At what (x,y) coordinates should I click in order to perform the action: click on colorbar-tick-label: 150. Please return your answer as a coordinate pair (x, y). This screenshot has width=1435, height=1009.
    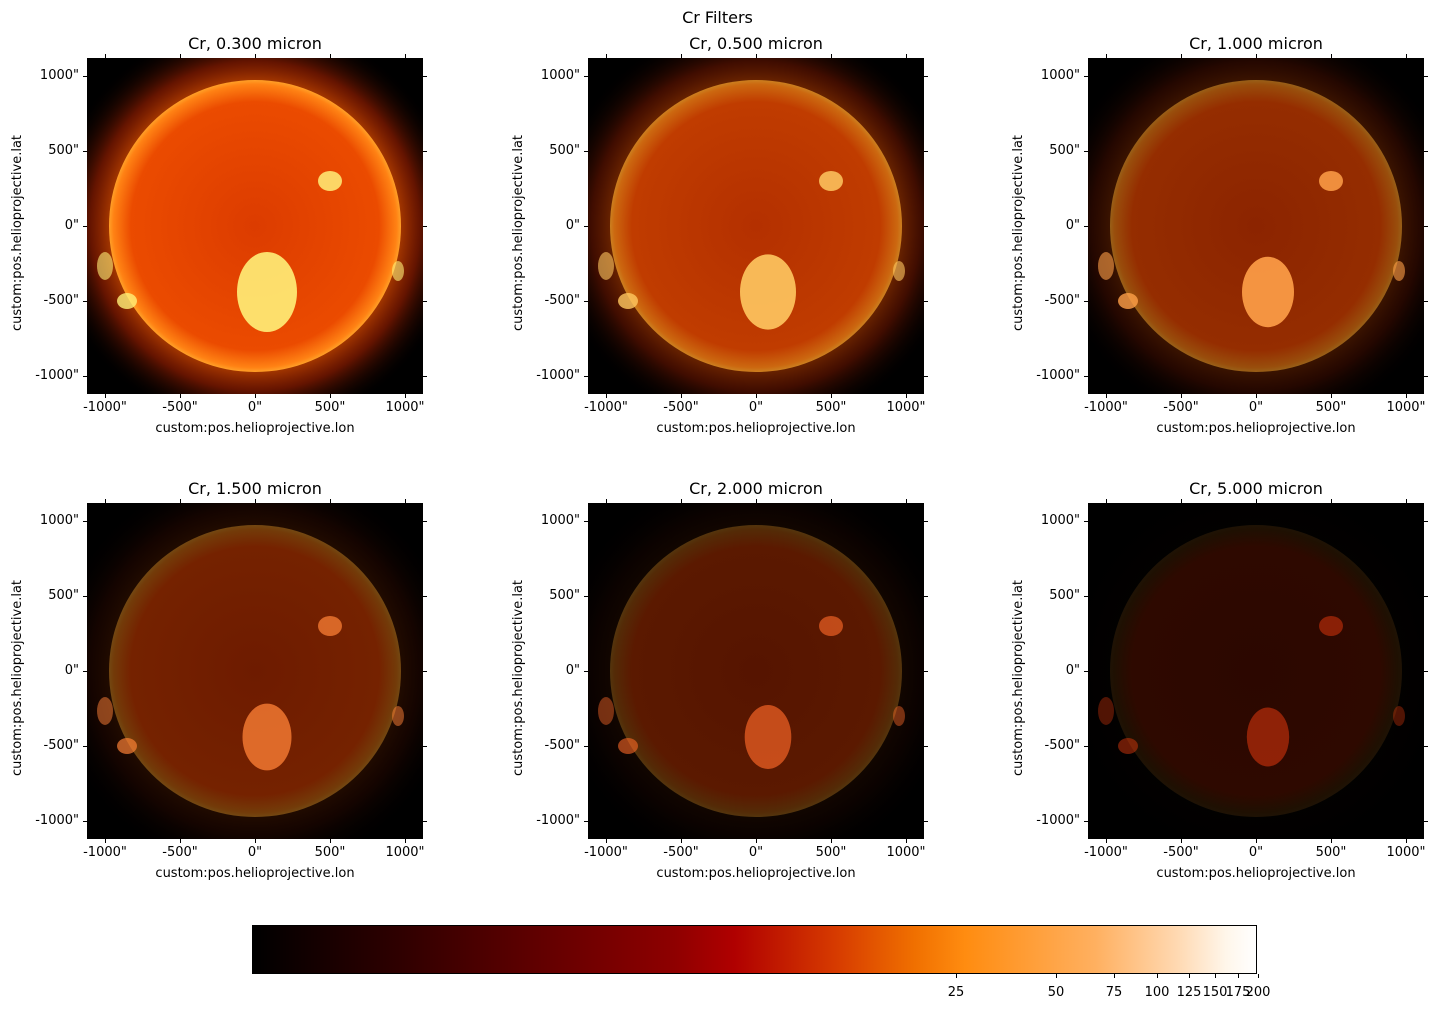
    Looking at the image, I should click on (1215, 992).